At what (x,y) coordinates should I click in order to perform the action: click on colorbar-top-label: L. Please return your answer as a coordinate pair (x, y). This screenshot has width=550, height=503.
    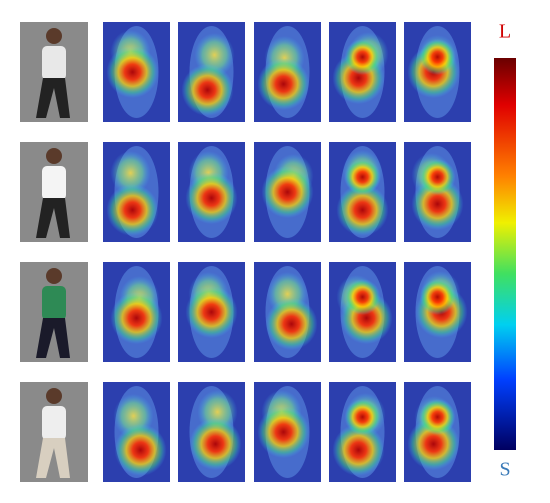
    Looking at the image, I should click on (505, 32).